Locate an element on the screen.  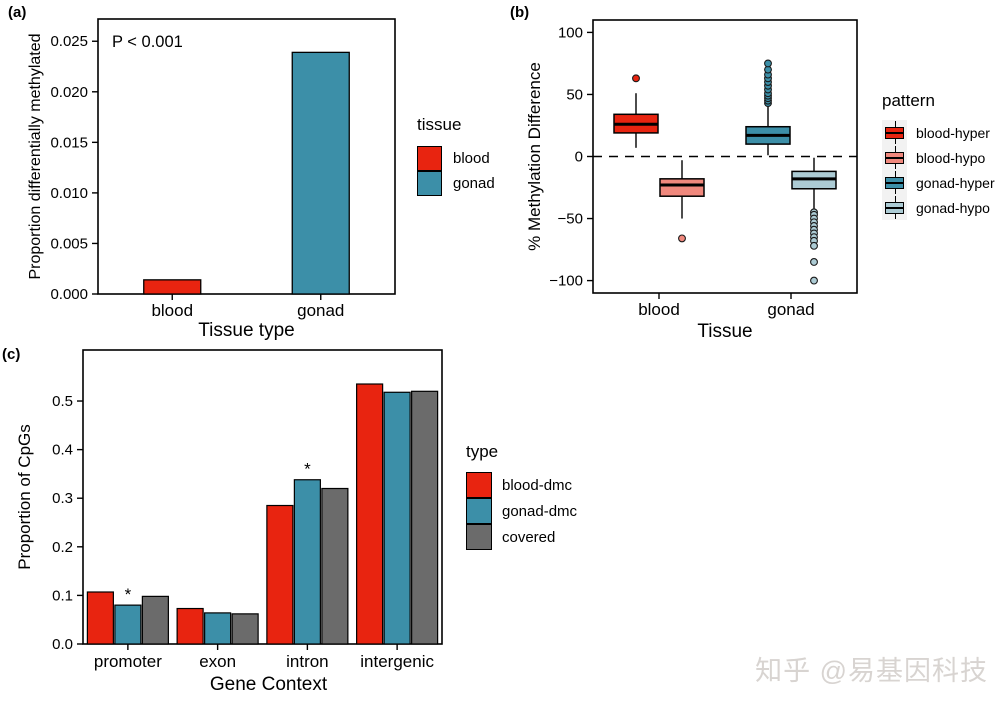
box-blood-hypo is located at coordinates (682, 187).